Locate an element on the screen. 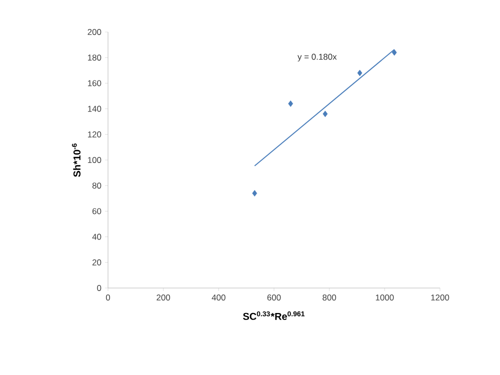  x-axis-title: SC$^{0.33}$*Re$^{0.961}$ is located at coordinates (274, 315).